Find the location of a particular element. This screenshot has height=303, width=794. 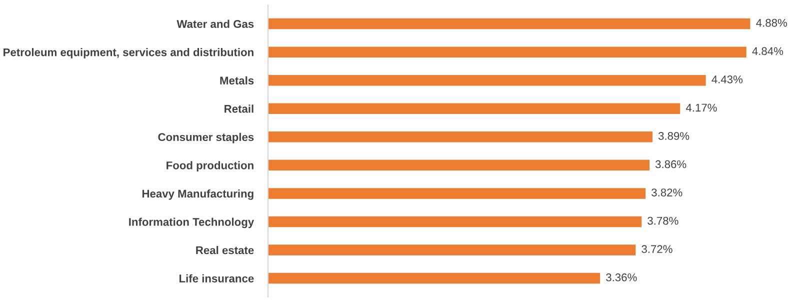

y-tick-label: Metals is located at coordinates (237, 80).